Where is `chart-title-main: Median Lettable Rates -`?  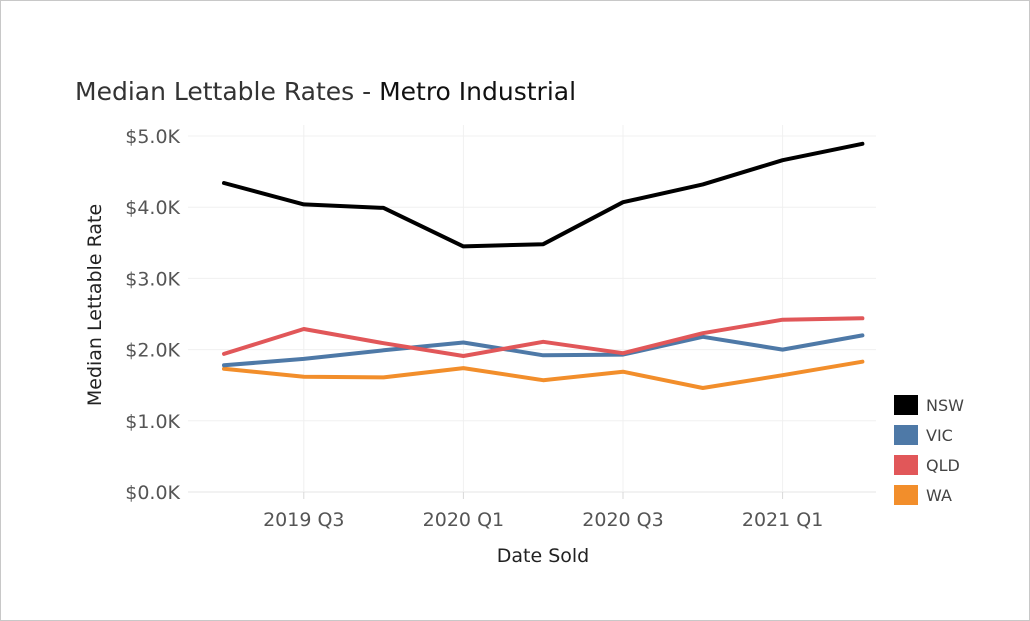
chart-title-main: Median Lettable Rates - is located at coordinates (227, 91).